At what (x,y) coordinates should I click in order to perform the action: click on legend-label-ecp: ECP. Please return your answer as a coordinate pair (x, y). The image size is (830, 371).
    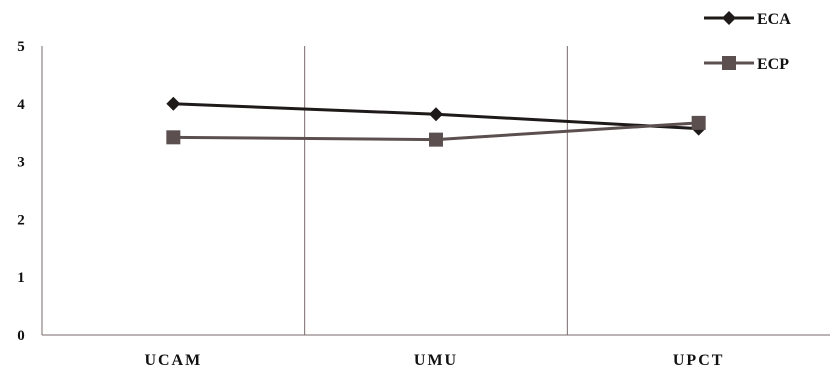
    Looking at the image, I should click on (773, 64).